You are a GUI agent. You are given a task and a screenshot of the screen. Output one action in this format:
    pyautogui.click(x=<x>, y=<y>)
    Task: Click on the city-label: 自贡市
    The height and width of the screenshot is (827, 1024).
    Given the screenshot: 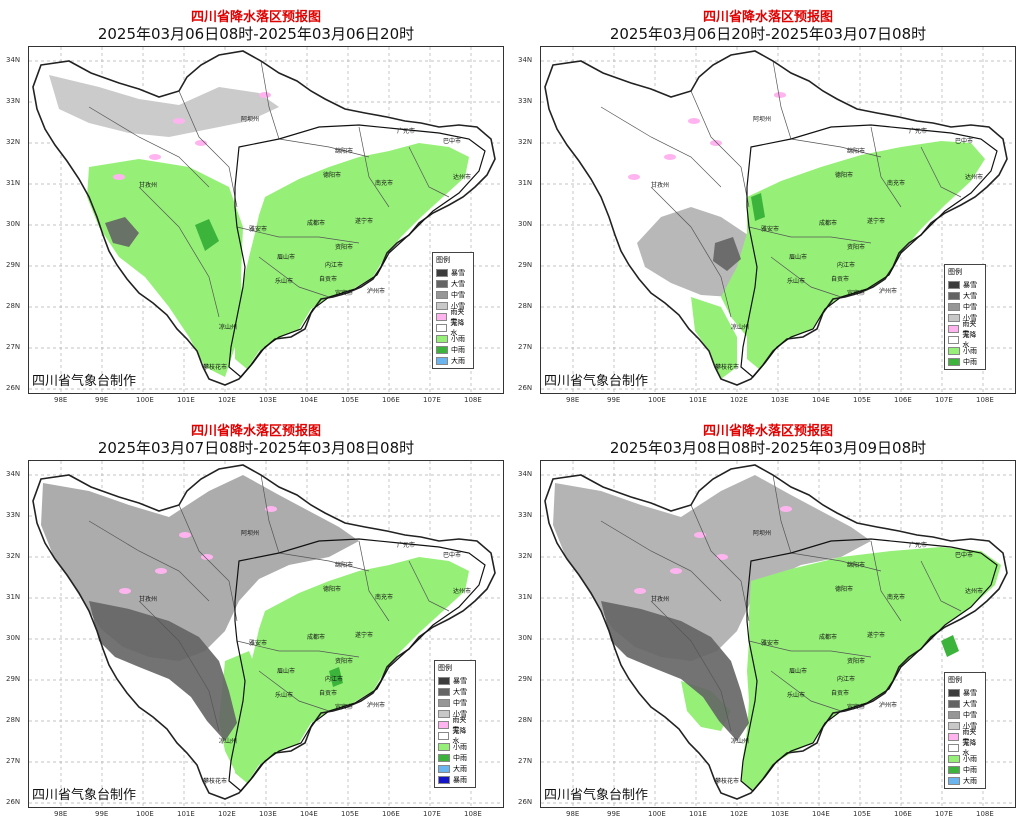 What is the action you would take?
    pyautogui.click(x=840, y=279)
    